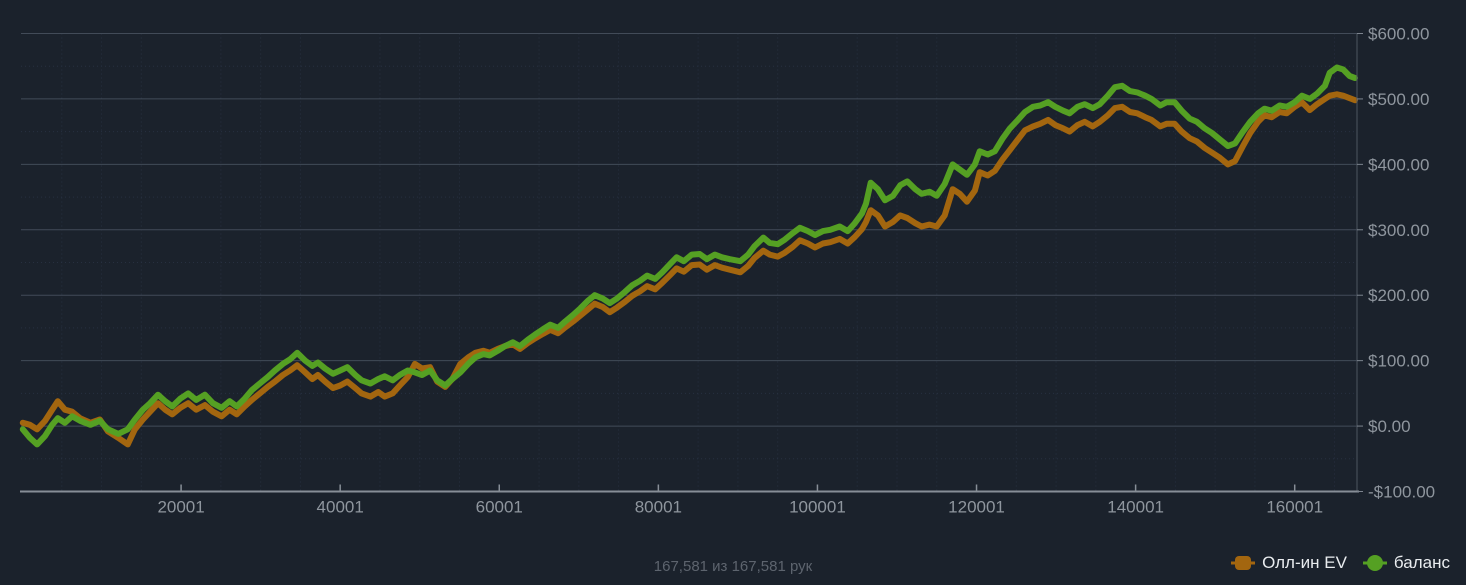 Image resolution: width=1466 pixels, height=585 pixels. Describe the element at coordinates (1398, 295) in the screenshot. I see `svg-text: $200.00` at that location.